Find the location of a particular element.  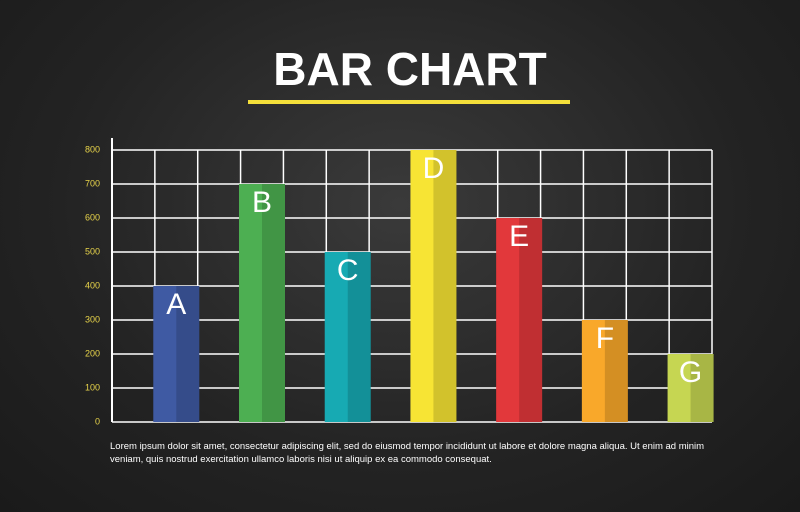

y-tick-label: 600 is located at coordinates (92, 217).